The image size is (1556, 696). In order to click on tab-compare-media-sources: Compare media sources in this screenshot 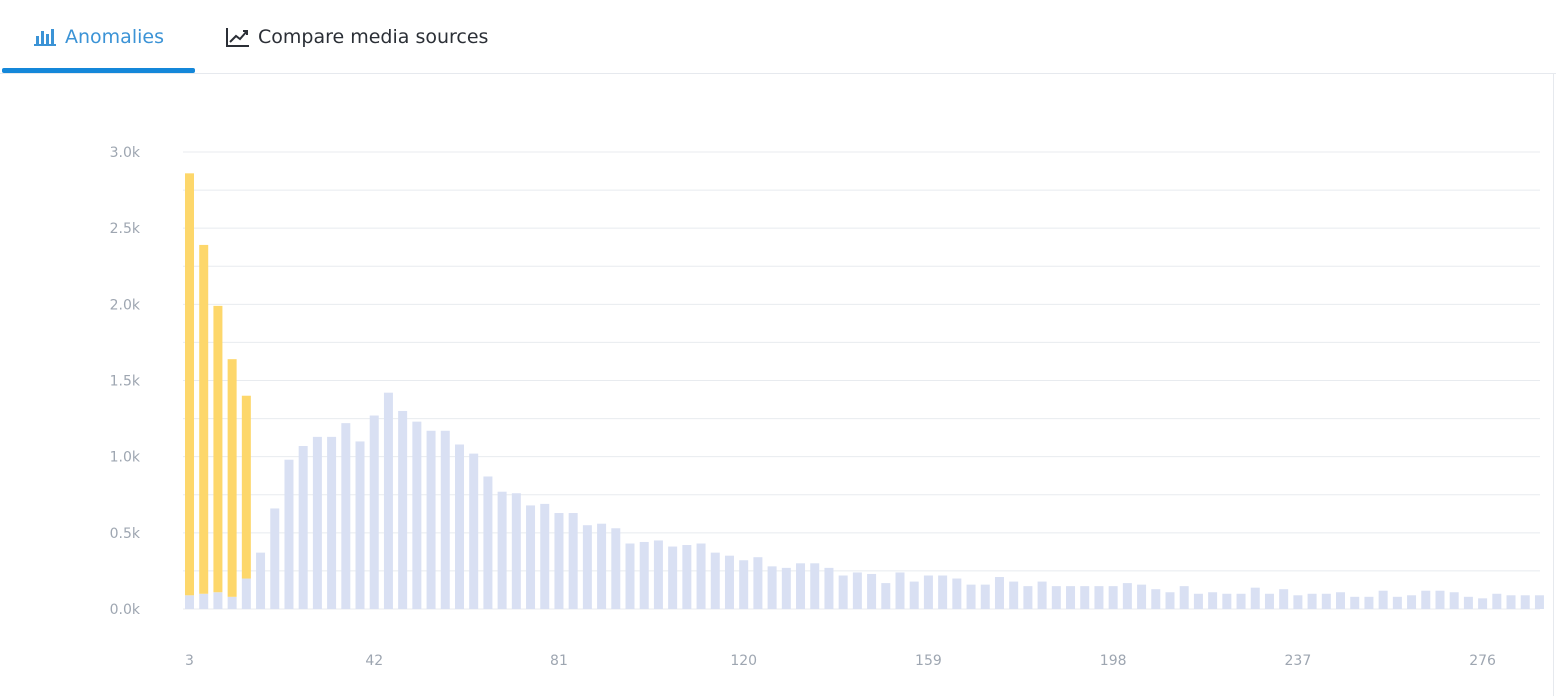, I will do `click(357, 37)`.